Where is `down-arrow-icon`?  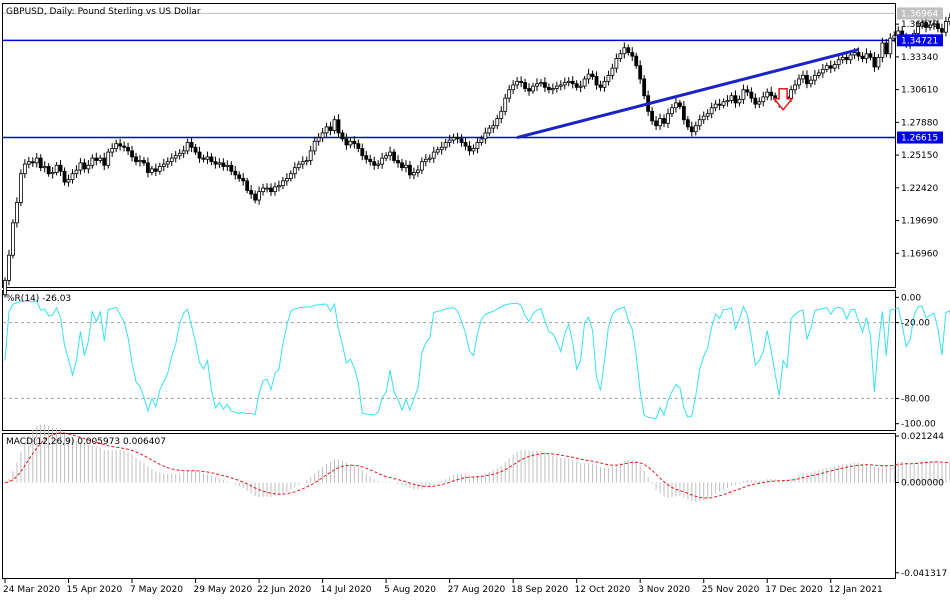
down-arrow-icon is located at coordinates (783, 99).